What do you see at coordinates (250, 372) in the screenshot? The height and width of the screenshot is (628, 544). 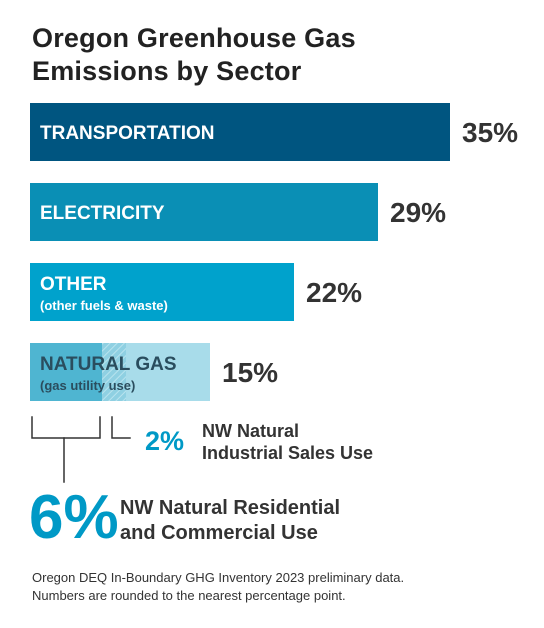 I see `value-label-natural-gas: 15%` at bounding box center [250, 372].